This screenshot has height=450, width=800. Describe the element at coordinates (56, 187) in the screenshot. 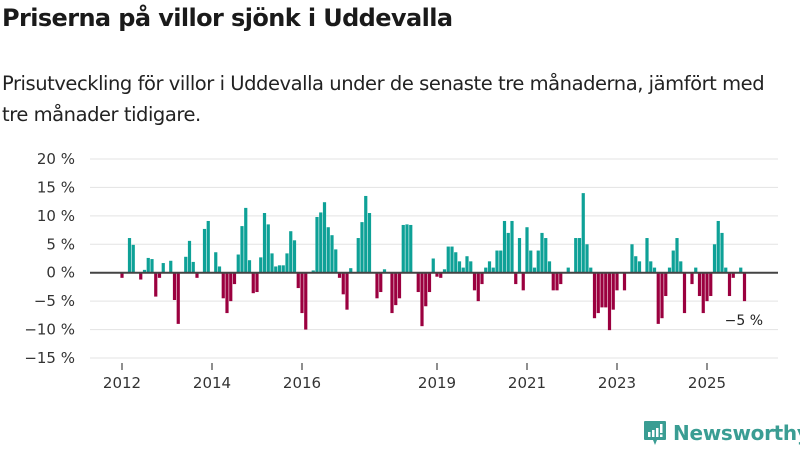

I see `y-tick-label: 15 %` at that location.